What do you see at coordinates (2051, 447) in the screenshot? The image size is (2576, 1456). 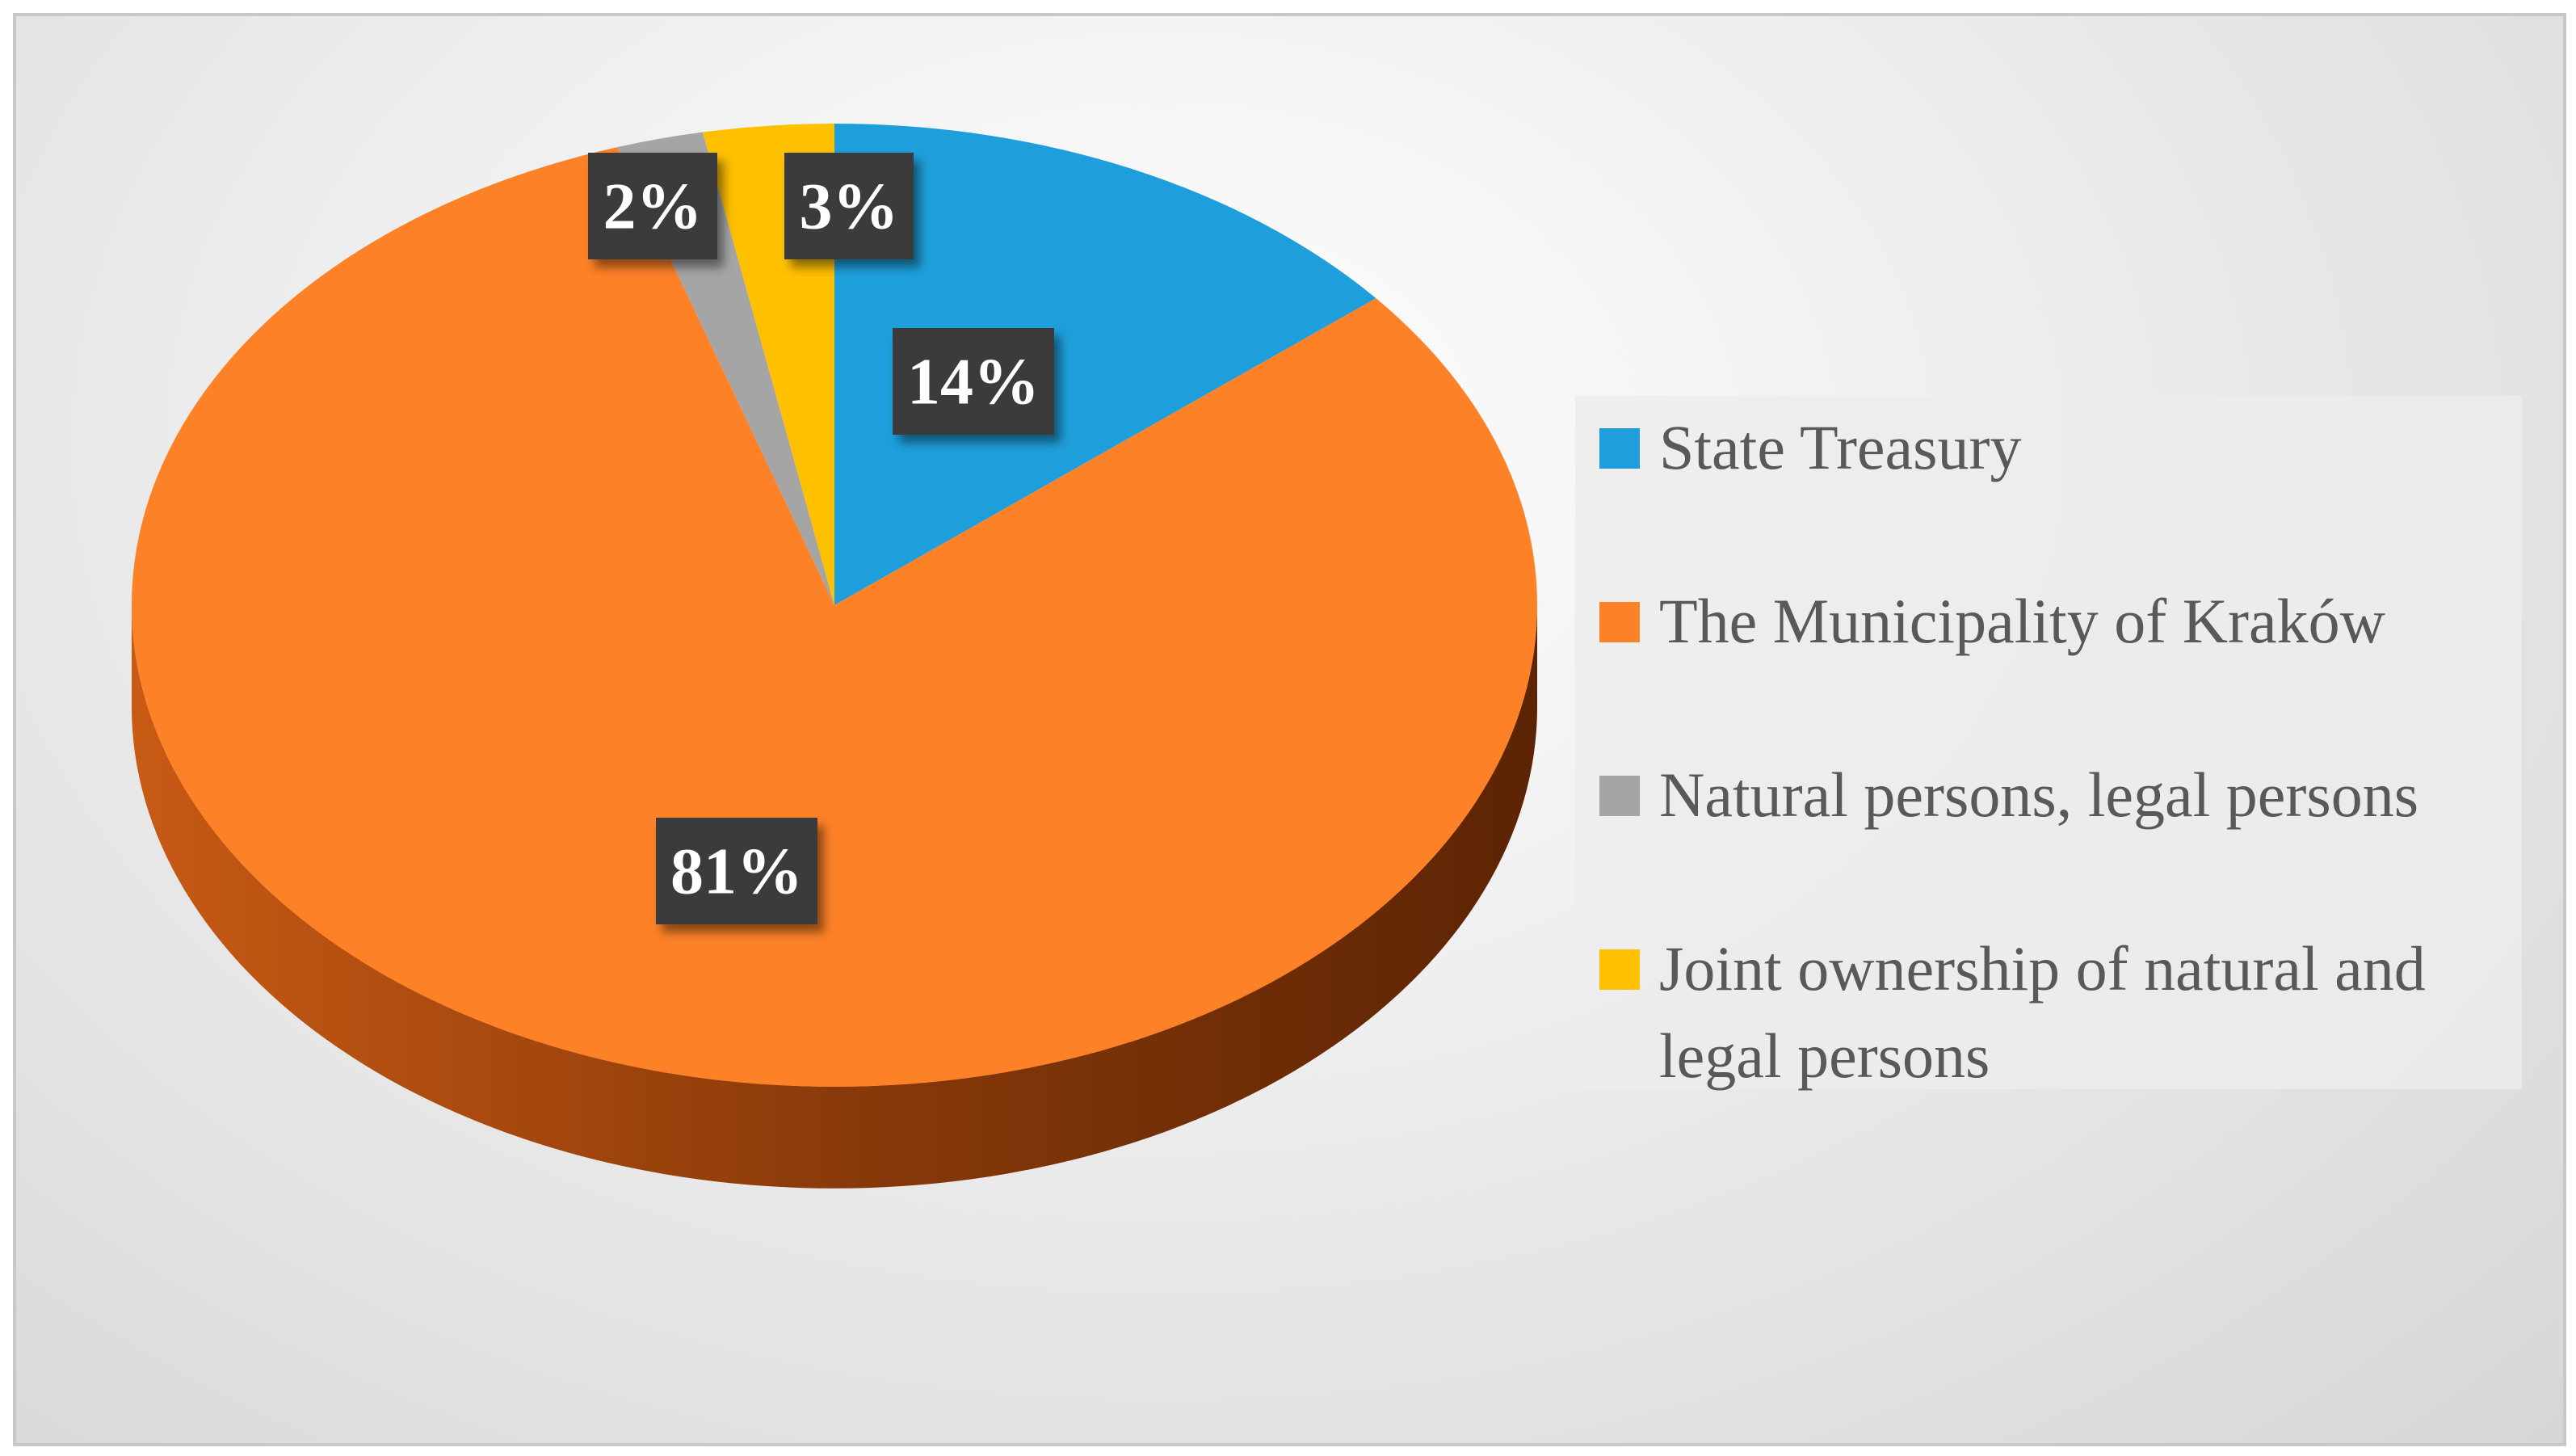 I see `legend-item: State Treasury` at bounding box center [2051, 447].